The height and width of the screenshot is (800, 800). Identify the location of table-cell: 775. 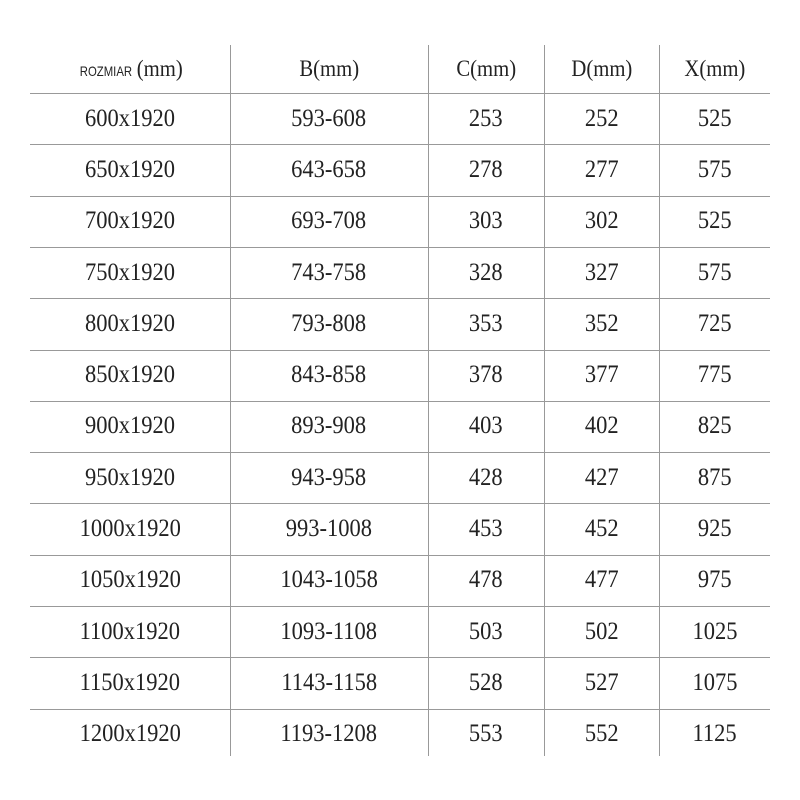
(714, 375).